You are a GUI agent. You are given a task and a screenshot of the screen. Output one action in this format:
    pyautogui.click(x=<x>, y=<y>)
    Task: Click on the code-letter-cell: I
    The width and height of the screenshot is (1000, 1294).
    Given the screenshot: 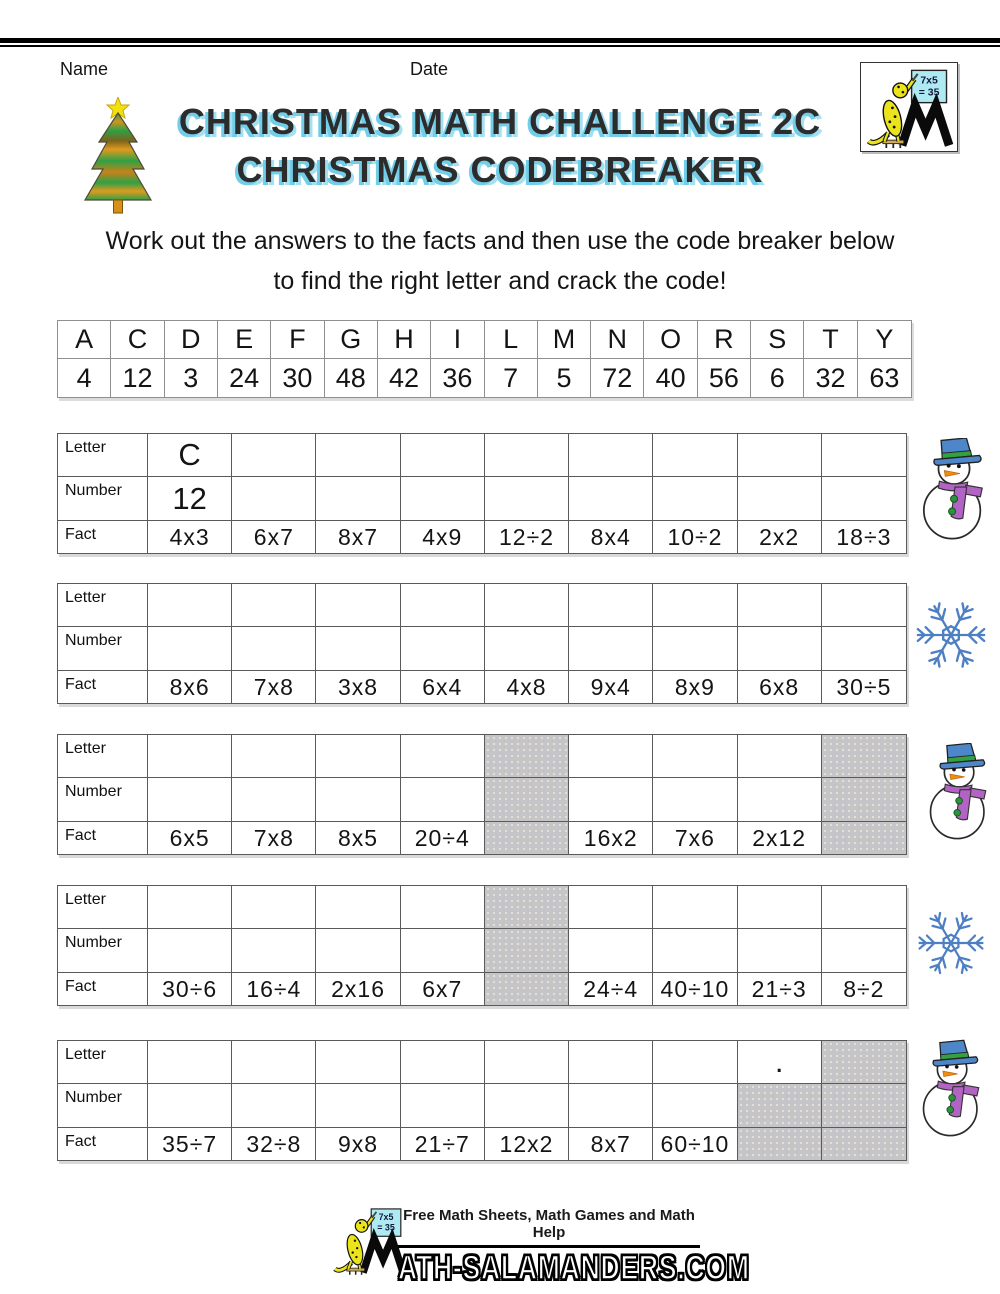 What is the action you would take?
    pyautogui.click(x=458, y=340)
    